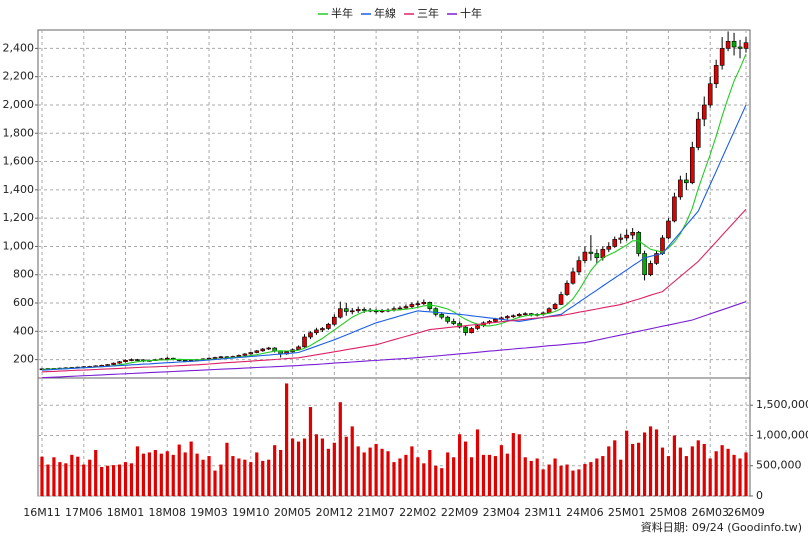  What do you see at coordinates (502, 512) in the screenshot?
I see `x-tick-label: 23M04` at bounding box center [502, 512].